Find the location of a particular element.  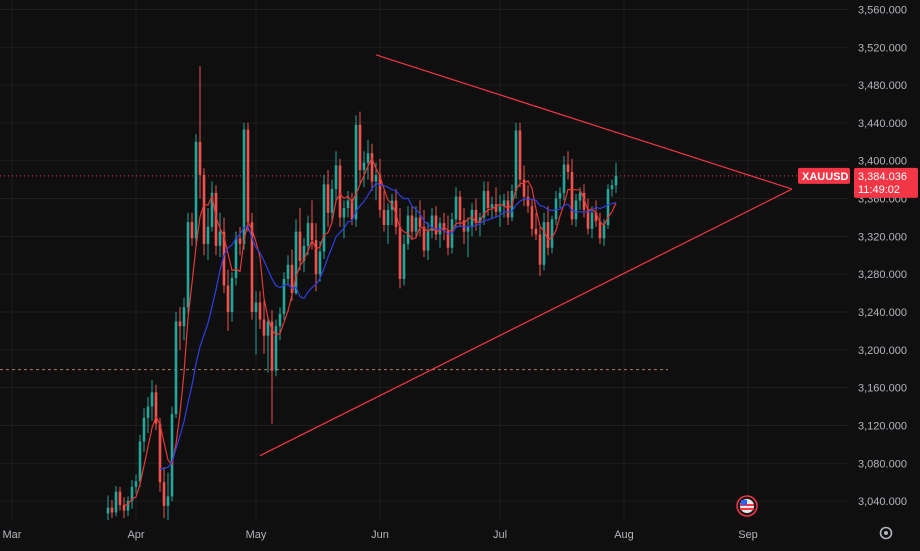

settings-gear-icon is located at coordinates (886, 533).